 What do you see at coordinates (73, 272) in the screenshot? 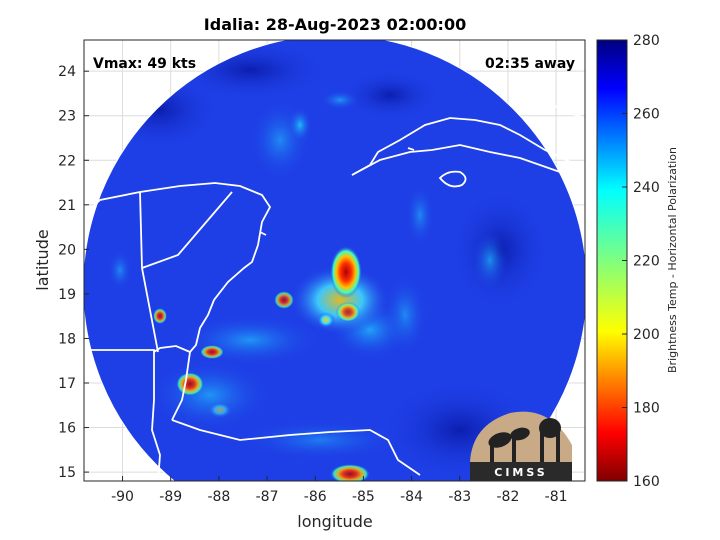
I see `y-axis-ticks: 15 16 17 18 19 20 21 22 23 24` at bounding box center [73, 272].